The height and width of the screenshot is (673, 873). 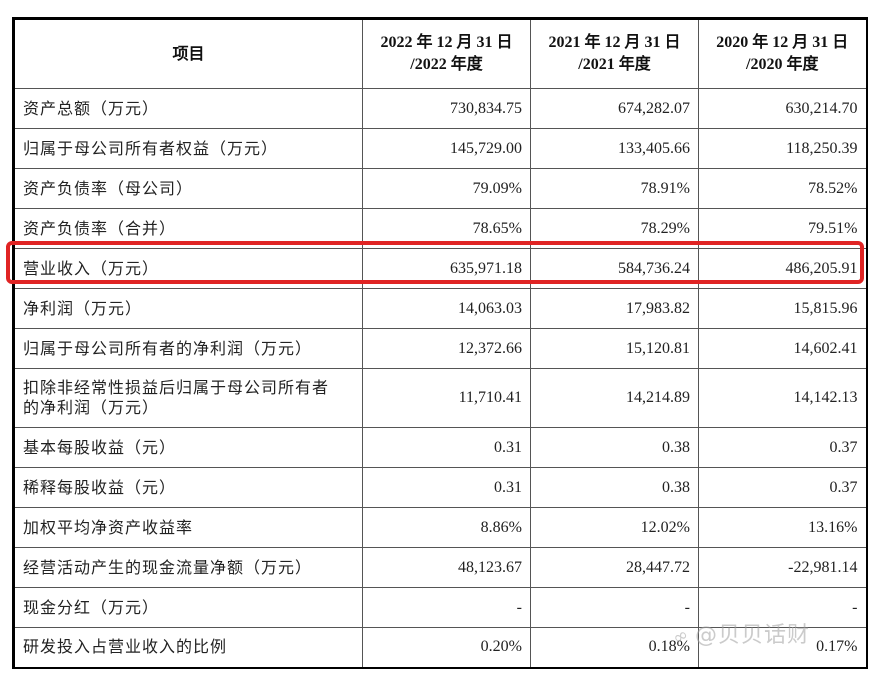 I want to click on cell-2020: -22,981.14, so click(x=782, y=567).